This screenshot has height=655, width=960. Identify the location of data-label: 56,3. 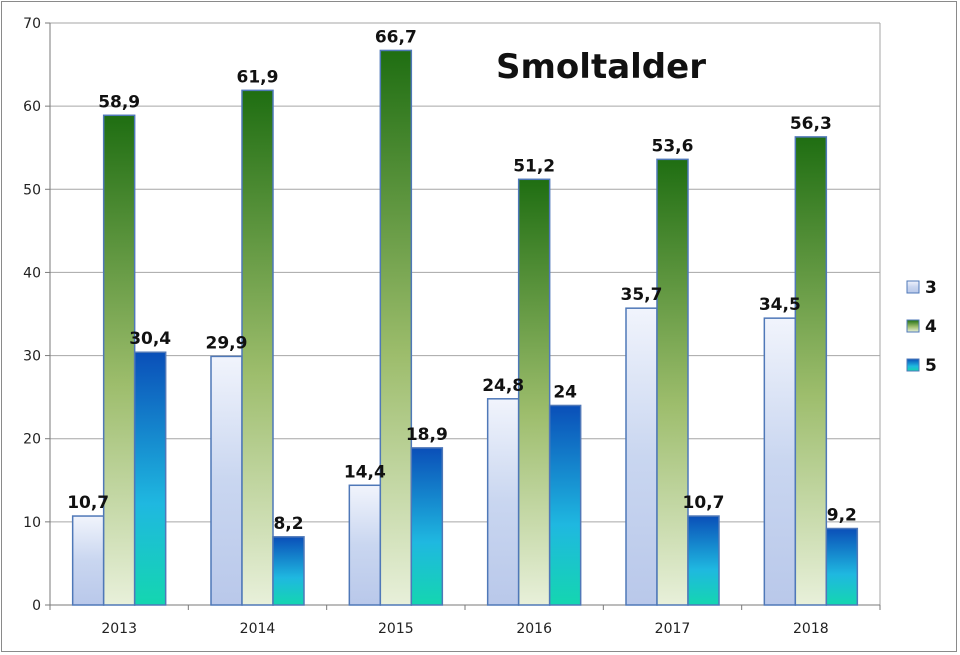
(811, 124).